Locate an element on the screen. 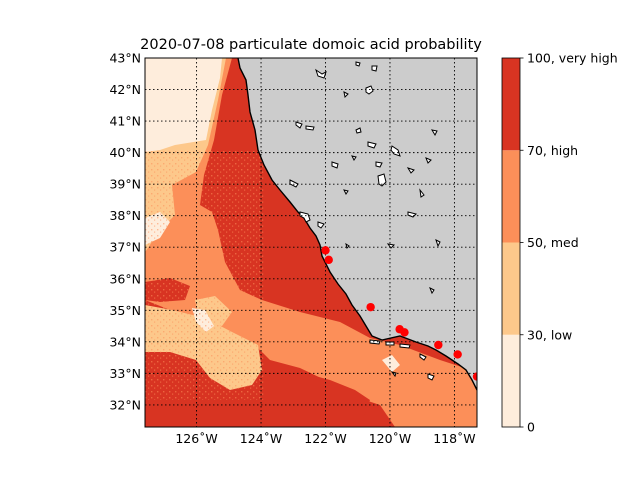 Image resolution: width=640 pixels, height=480 pixels. lat-tick-label: 36°N is located at coordinates (125, 278).